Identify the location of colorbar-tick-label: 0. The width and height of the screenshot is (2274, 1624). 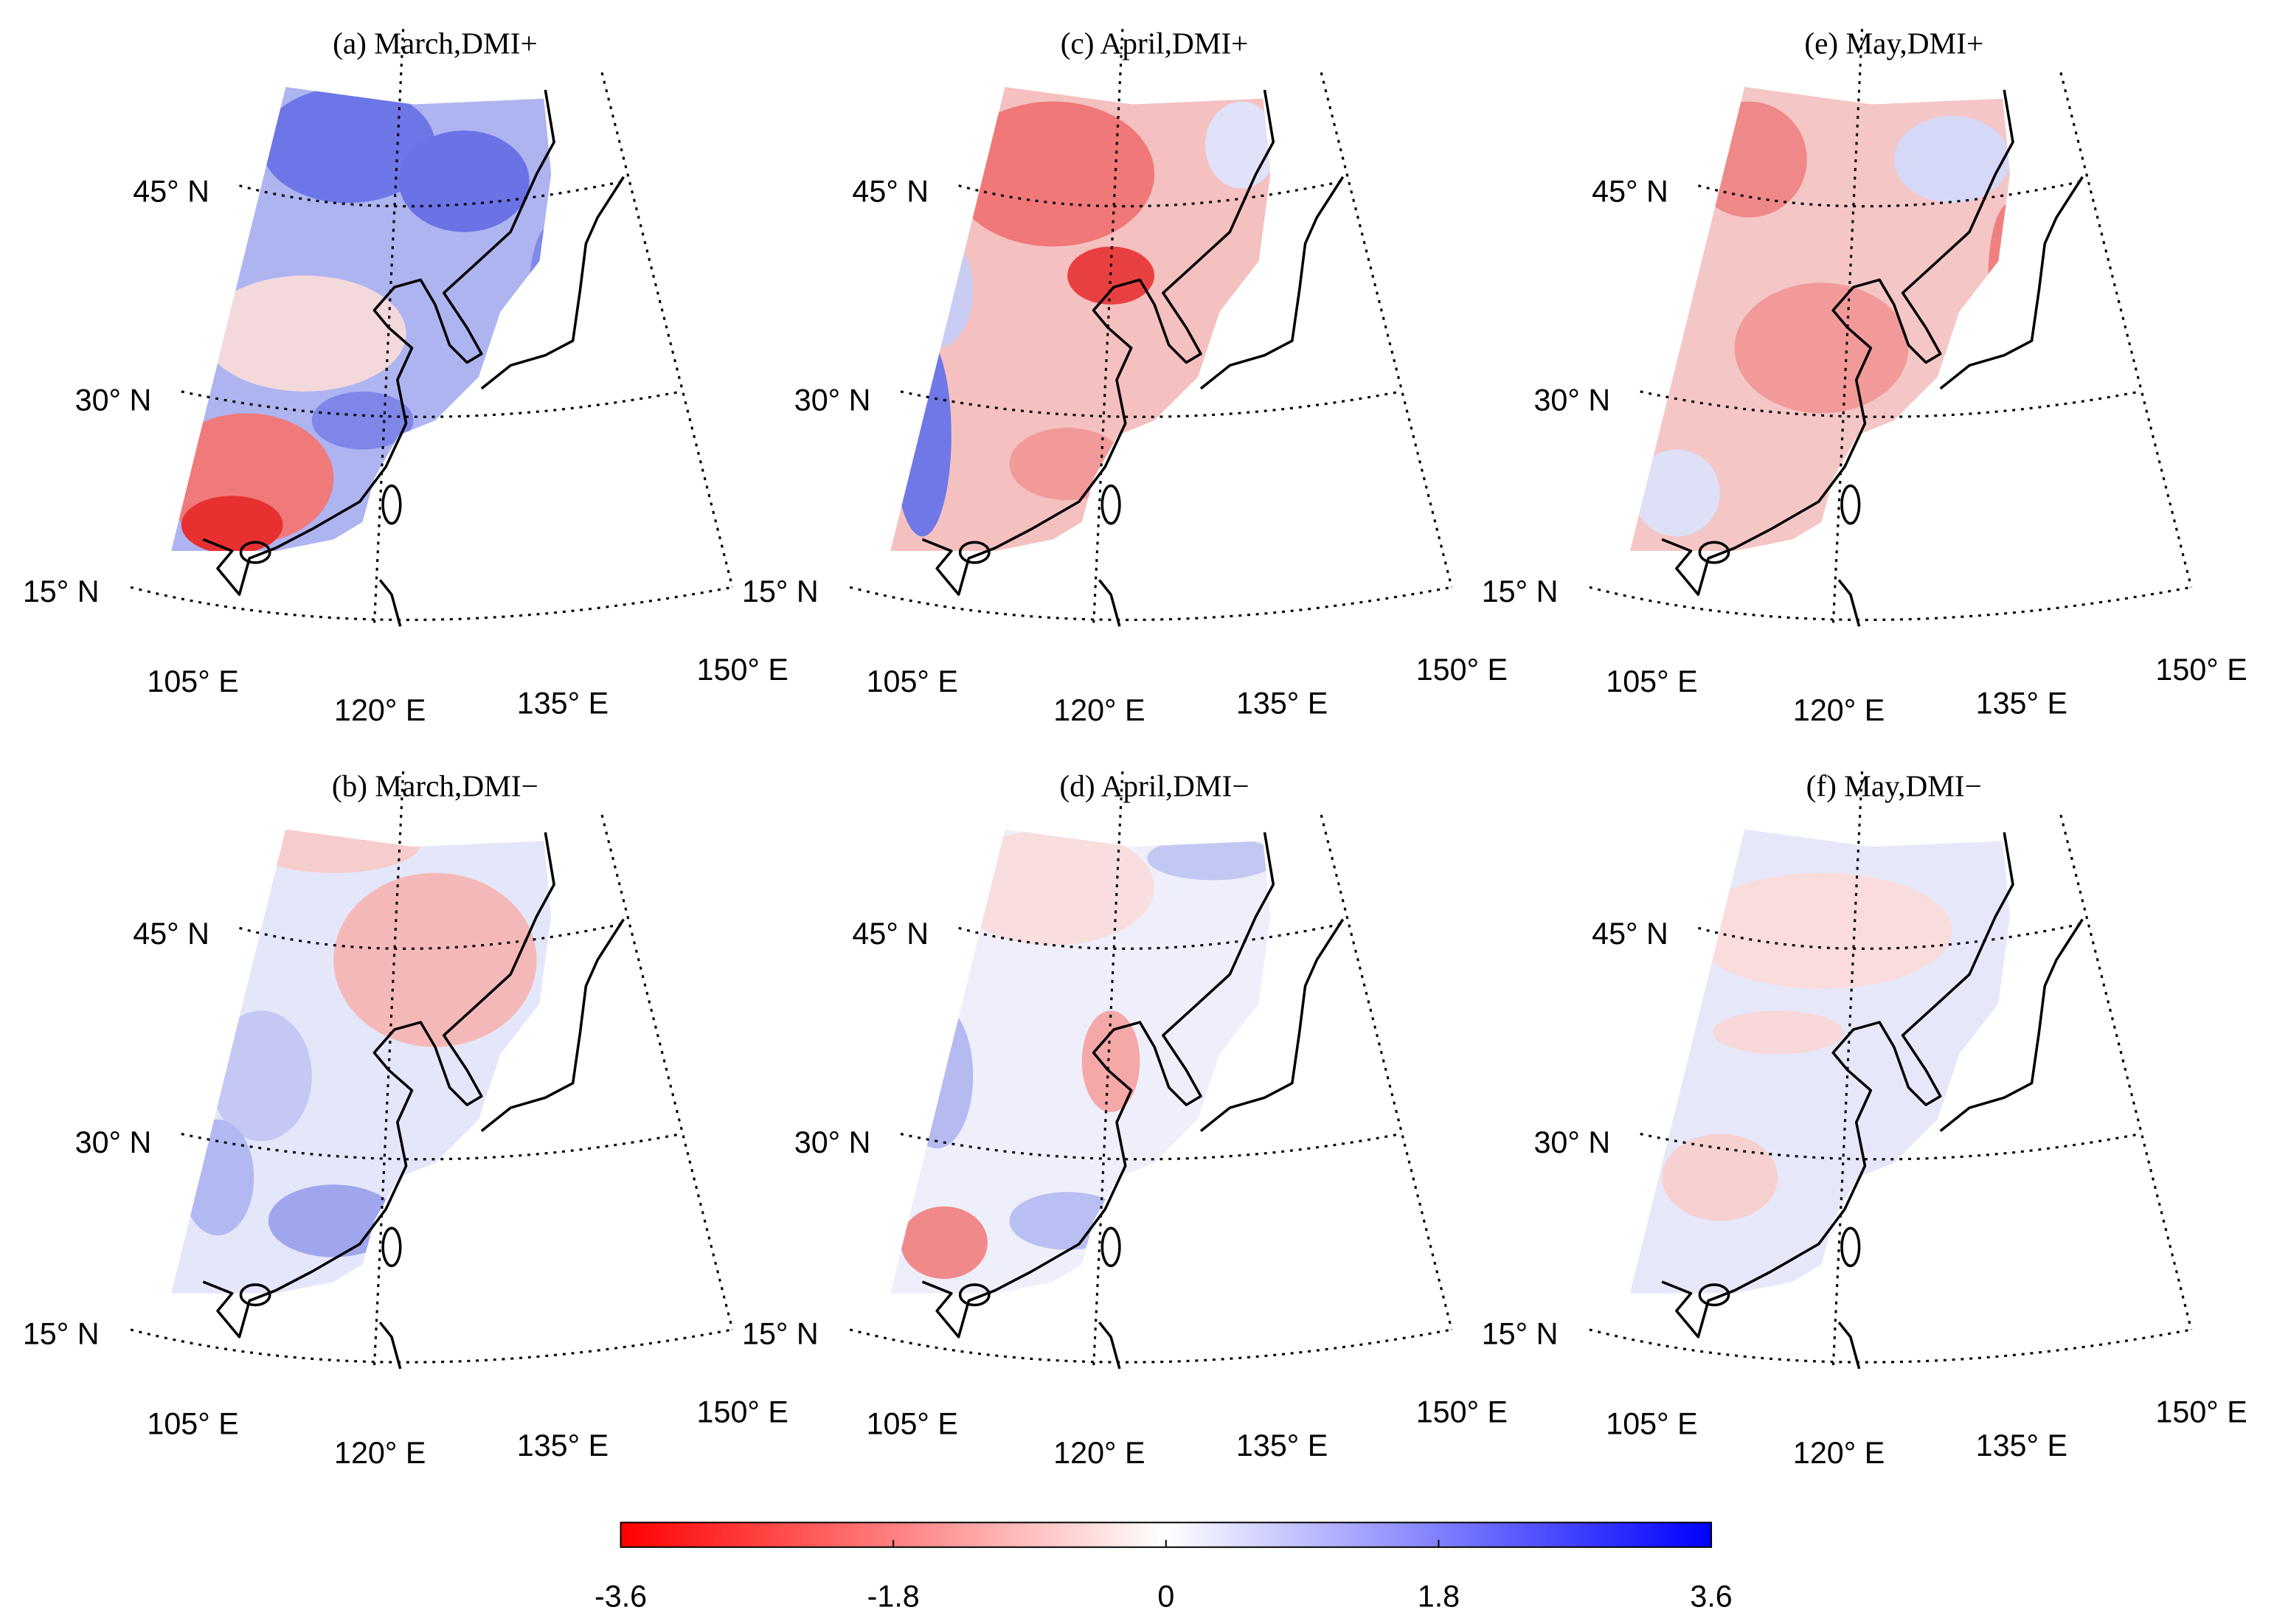
(1165, 1596).